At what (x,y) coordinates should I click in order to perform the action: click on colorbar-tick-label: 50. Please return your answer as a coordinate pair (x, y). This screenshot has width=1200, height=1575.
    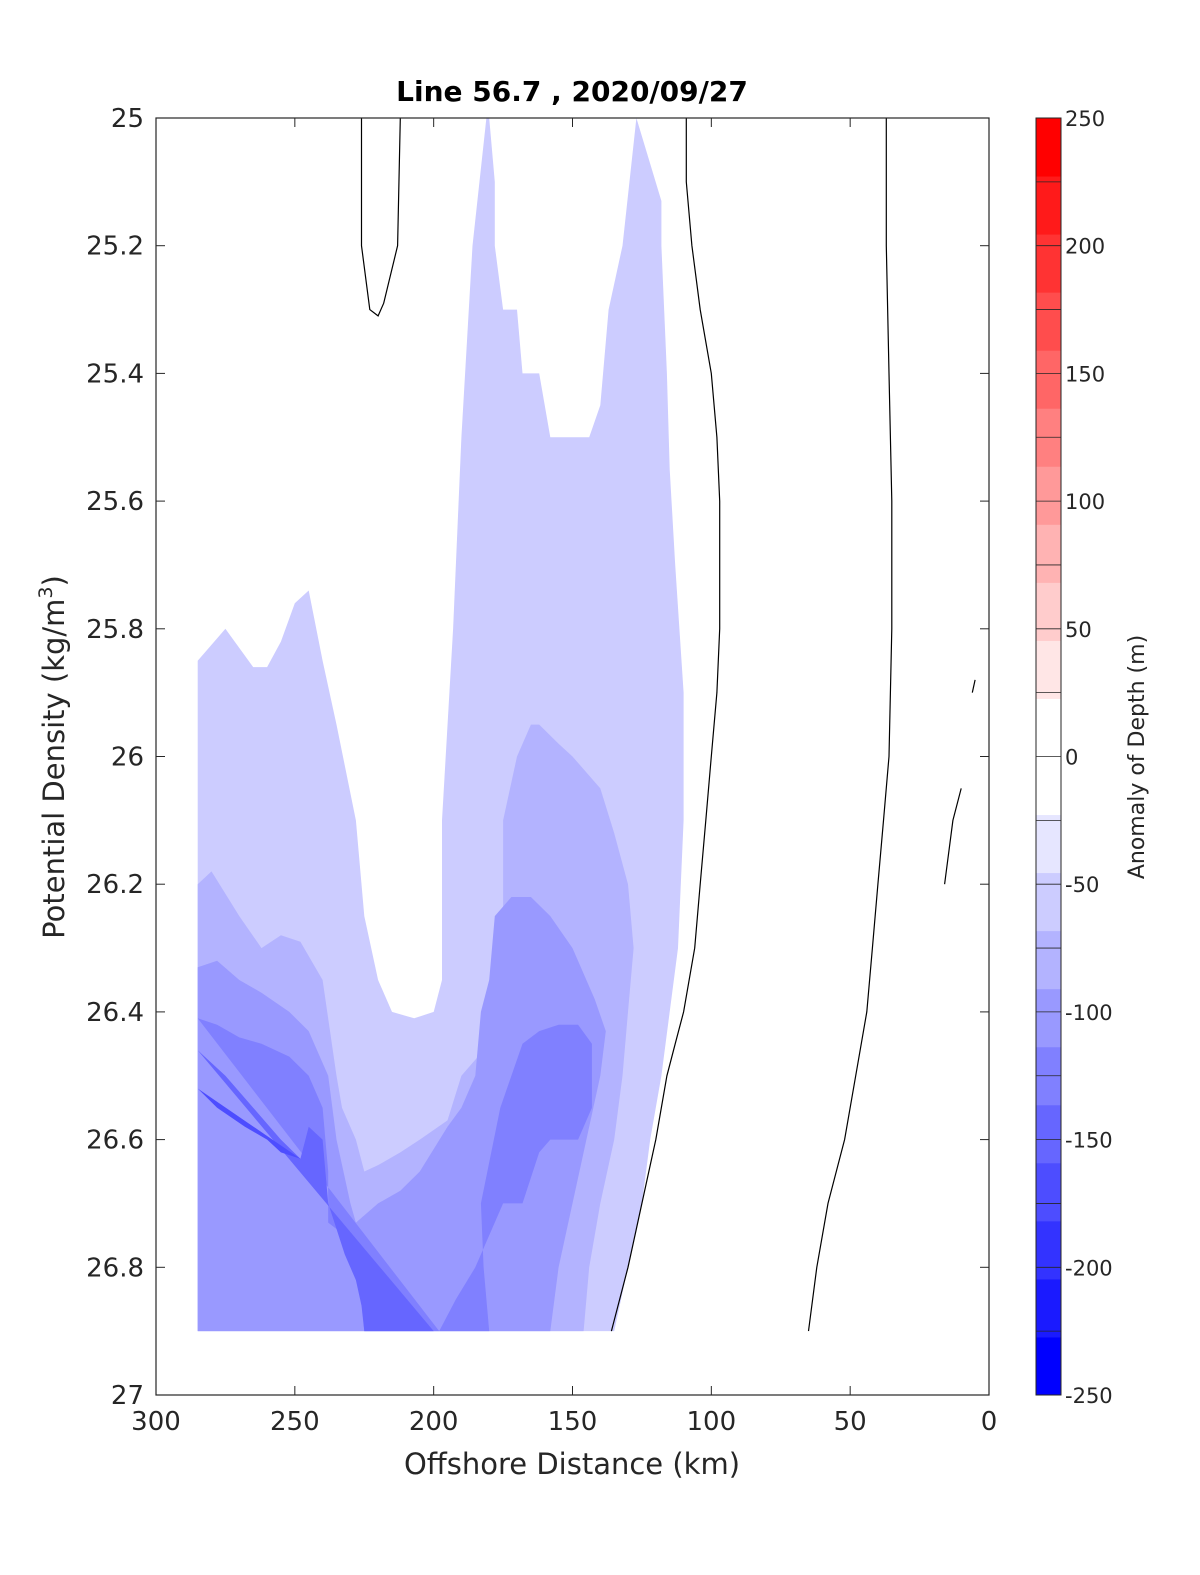
    Looking at the image, I should click on (1078, 630).